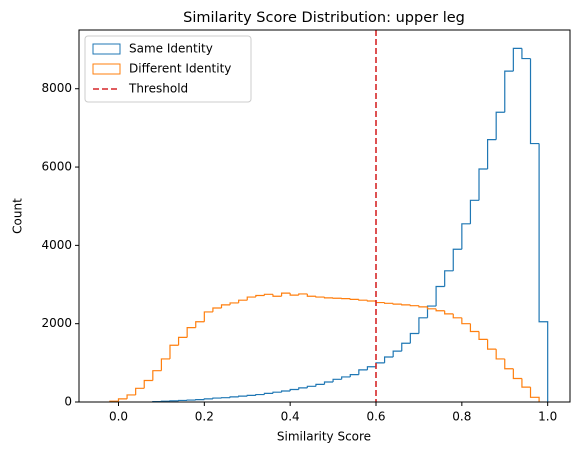 This screenshot has width=580, height=459. Describe the element at coordinates (324, 437) in the screenshot. I see `x-axis-label: Similarity Score` at that location.